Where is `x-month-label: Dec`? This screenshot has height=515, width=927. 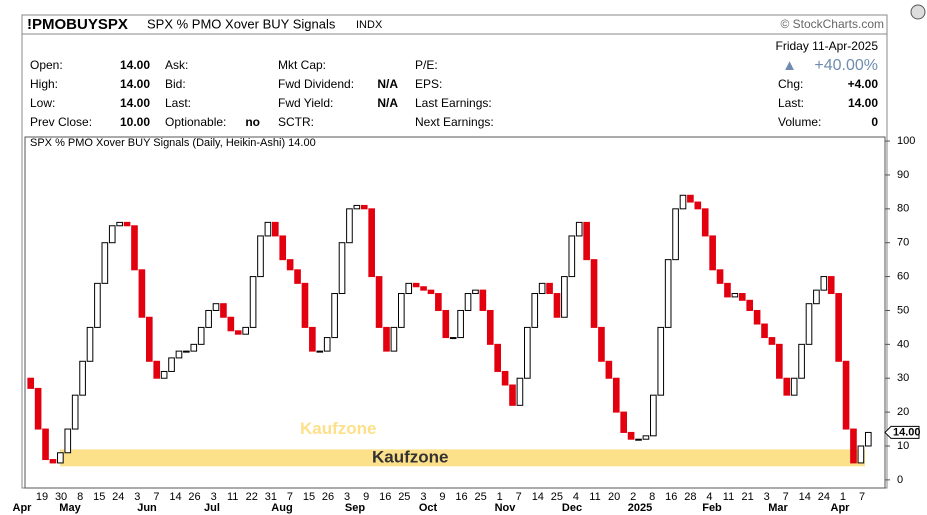
x-month-label: Dec is located at coordinates (572, 508).